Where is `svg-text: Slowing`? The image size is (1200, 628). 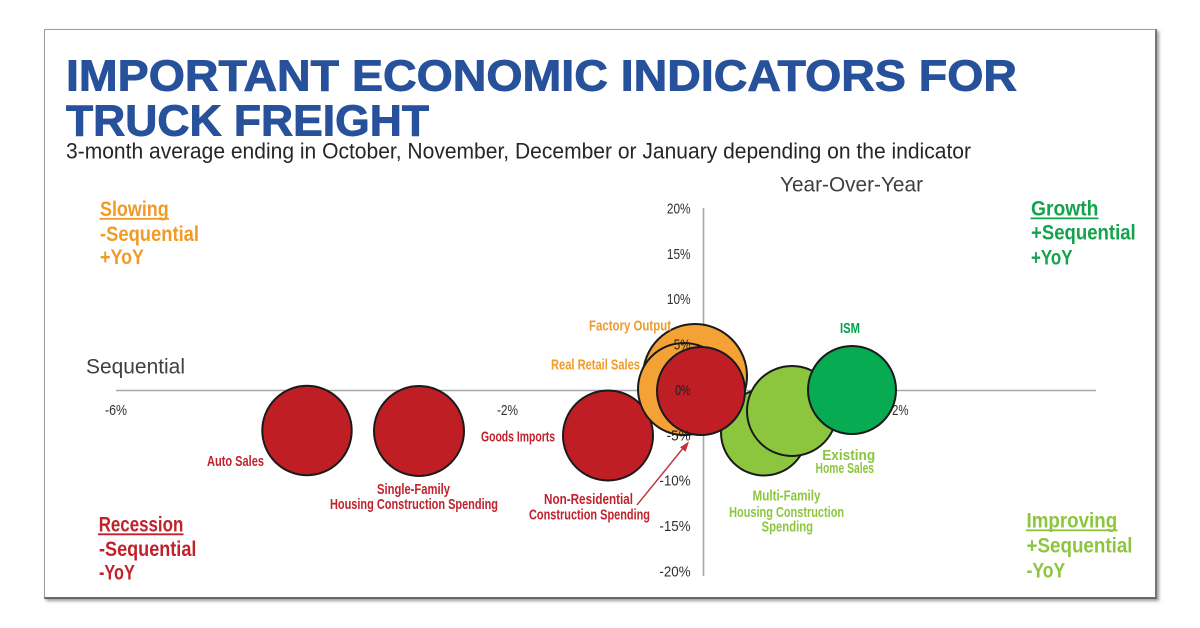
svg-text: Slowing is located at coordinates (134, 209).